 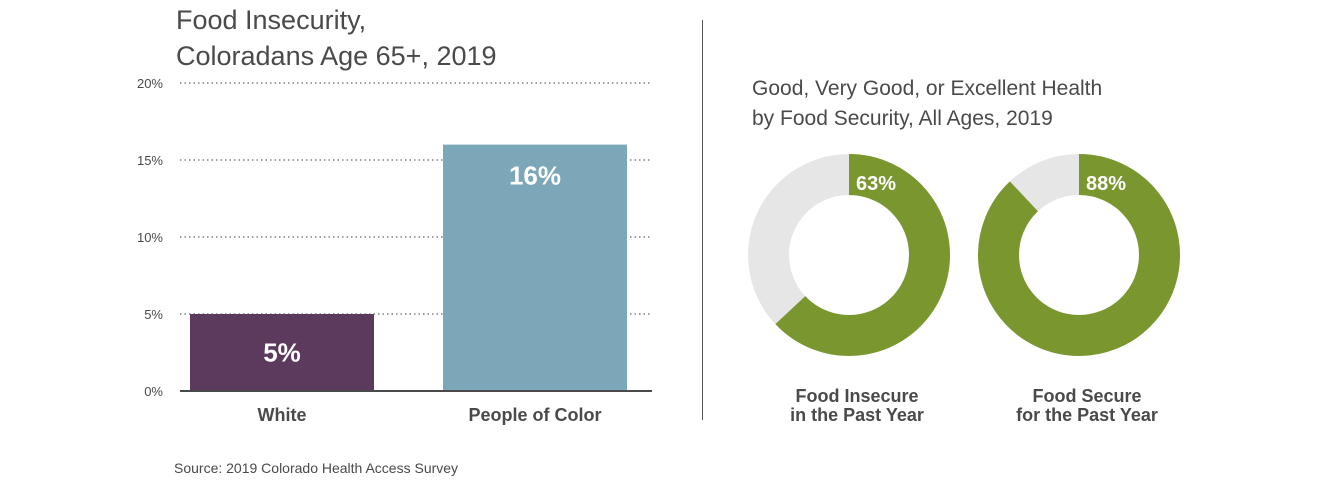 What do you see at coordinates (535, 176) in the screenshot?
I see `bar-value-label: 16%` at bounding box center [535, 176].